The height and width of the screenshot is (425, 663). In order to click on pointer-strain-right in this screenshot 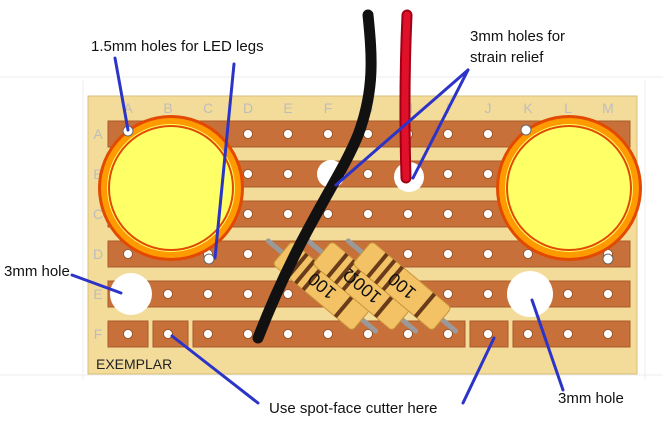, I will do `click(440, 124)`.